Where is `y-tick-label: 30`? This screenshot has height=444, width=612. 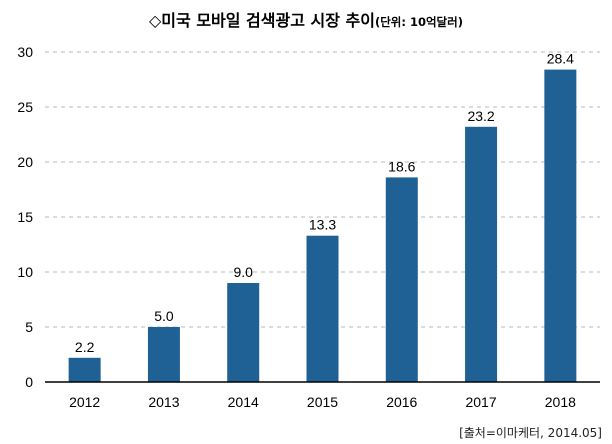
y-tick-label: 30 is located at coordinates (25, 52).